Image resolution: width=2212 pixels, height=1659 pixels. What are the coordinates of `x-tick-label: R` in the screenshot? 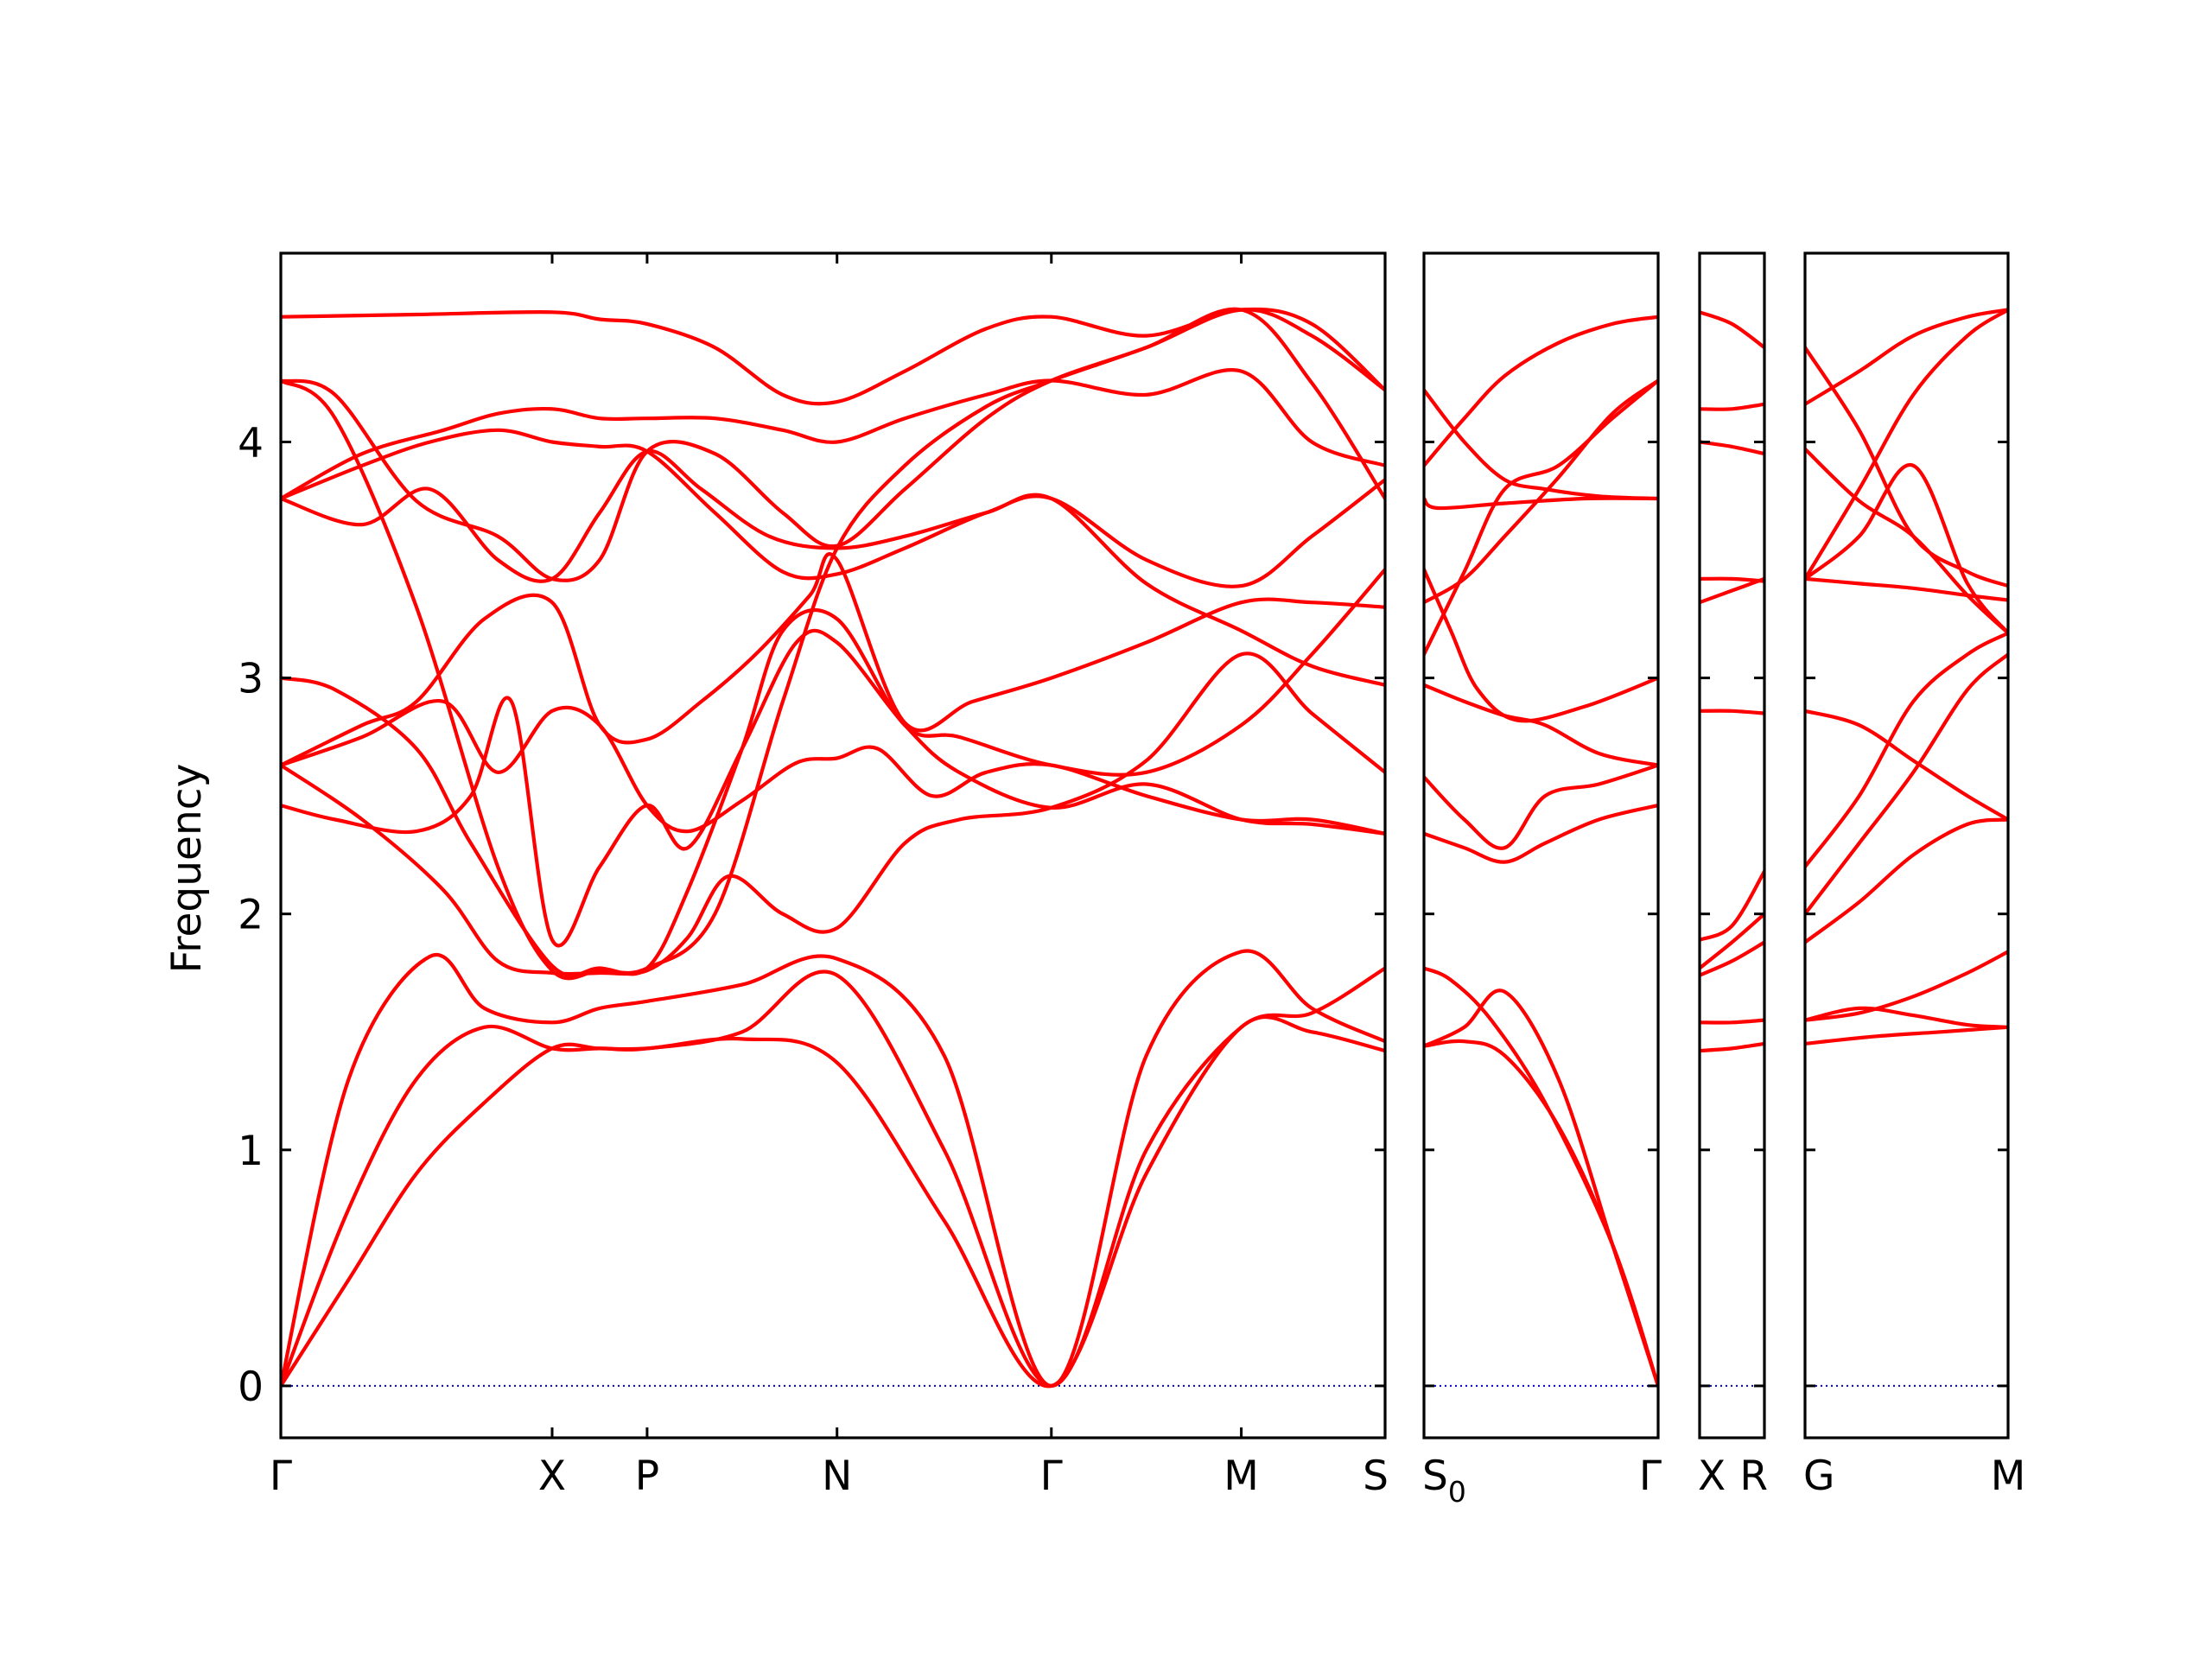 It's located at (1753, 1476).